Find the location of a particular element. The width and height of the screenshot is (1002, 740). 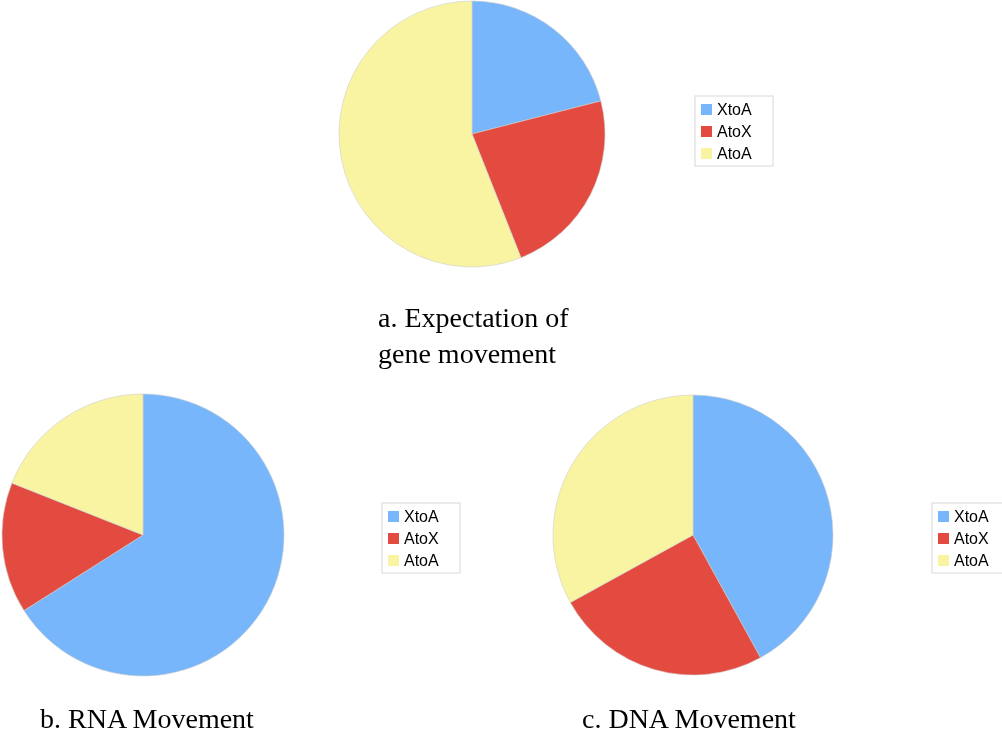

text: c. DNA Movement is located at coordinates (689, 718).